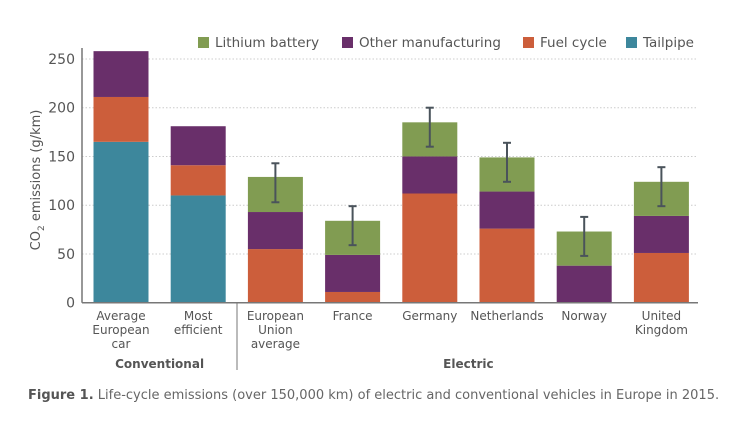 This screenshot has height=440, width=746. Describe the element at coordinates (198, 330) in the screenshot. I see `x-tick-label: efficient` at that location.